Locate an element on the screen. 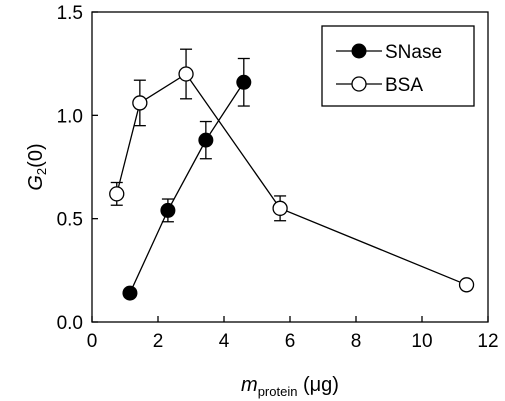  legend-box is located at coordinates (398, 66).